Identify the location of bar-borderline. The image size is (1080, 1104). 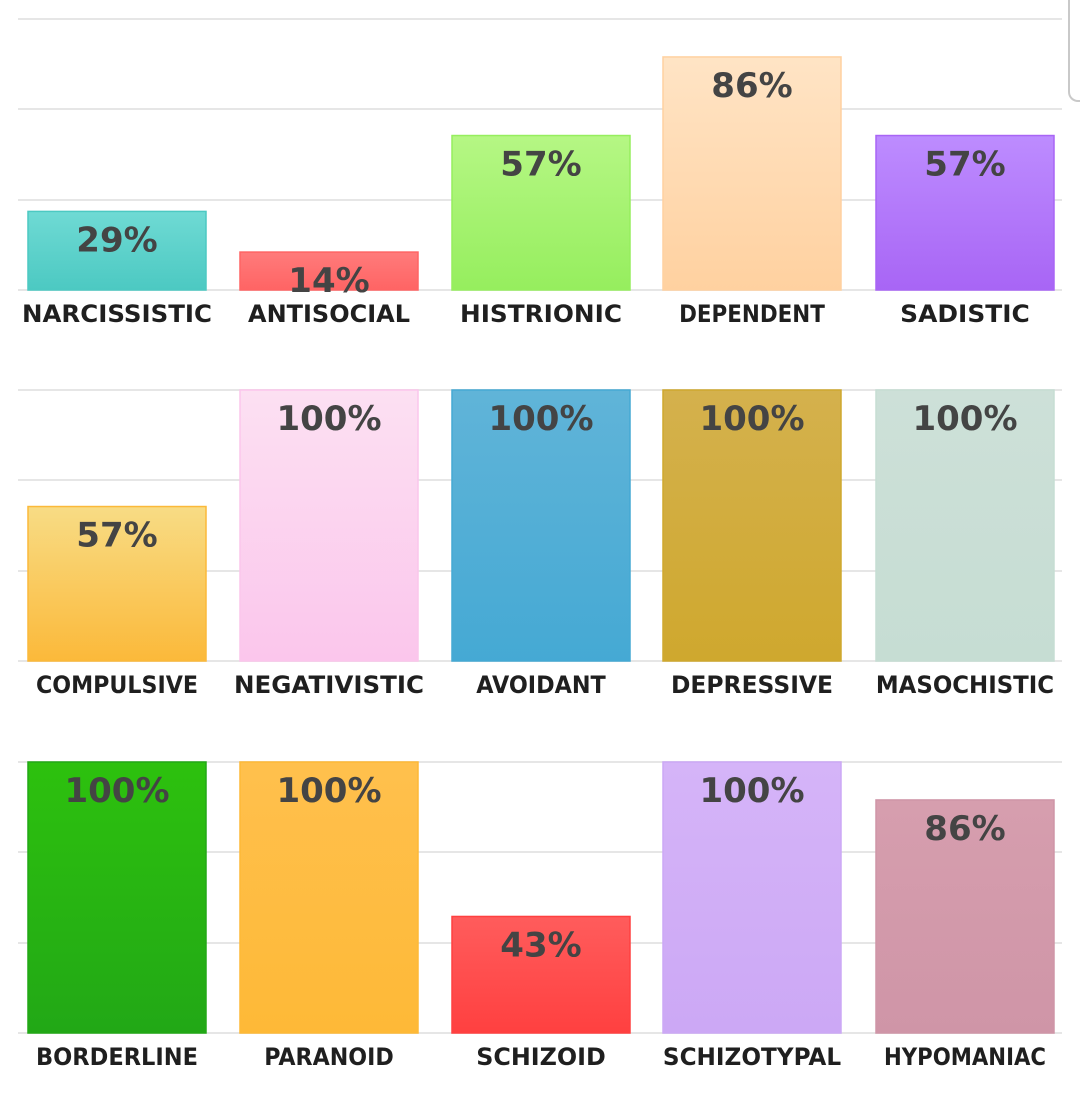
(117, 897).